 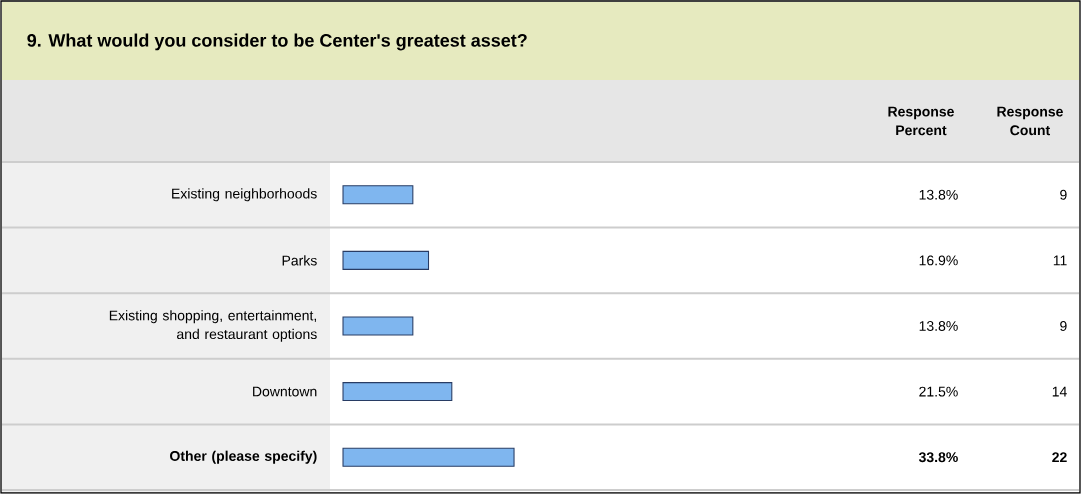 I want to click on data-label: 21.5%, so click(x=938, y=391).